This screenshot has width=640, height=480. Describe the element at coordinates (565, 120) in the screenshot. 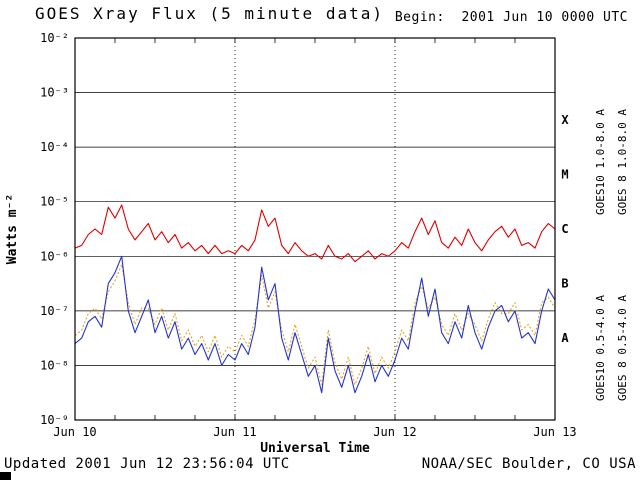

I see `flare-class-label: X` at that location.